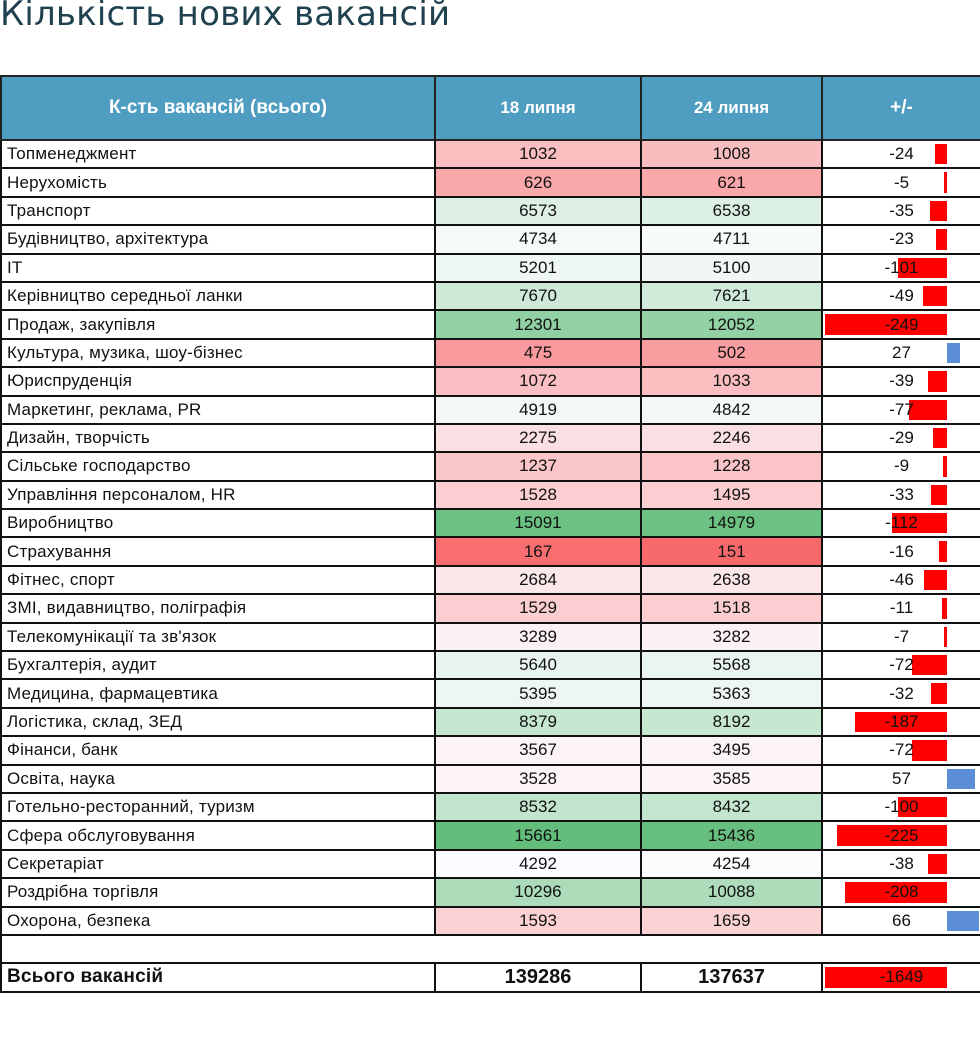 This screenshot has width=980, height=1054. I want to click on difference-value: 27, so click(901, 352).